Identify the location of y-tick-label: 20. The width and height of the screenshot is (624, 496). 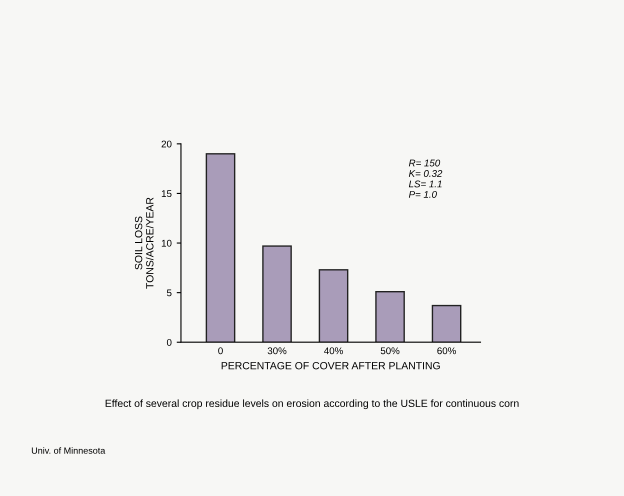
(167, 144).